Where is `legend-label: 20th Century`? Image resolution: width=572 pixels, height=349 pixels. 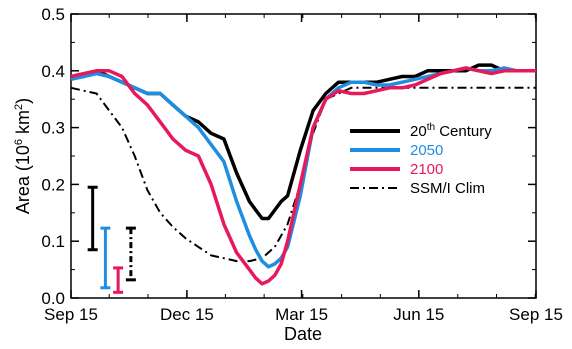 legend-label: 20th Century is located at coordinates (451, 131).